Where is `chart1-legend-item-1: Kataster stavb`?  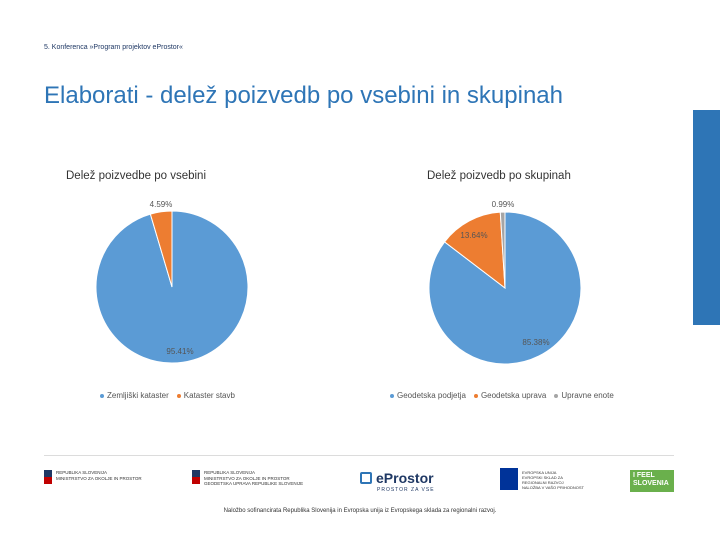
chart1-legend-item-1: Kataster stavb is located at coordinates (205, 395).